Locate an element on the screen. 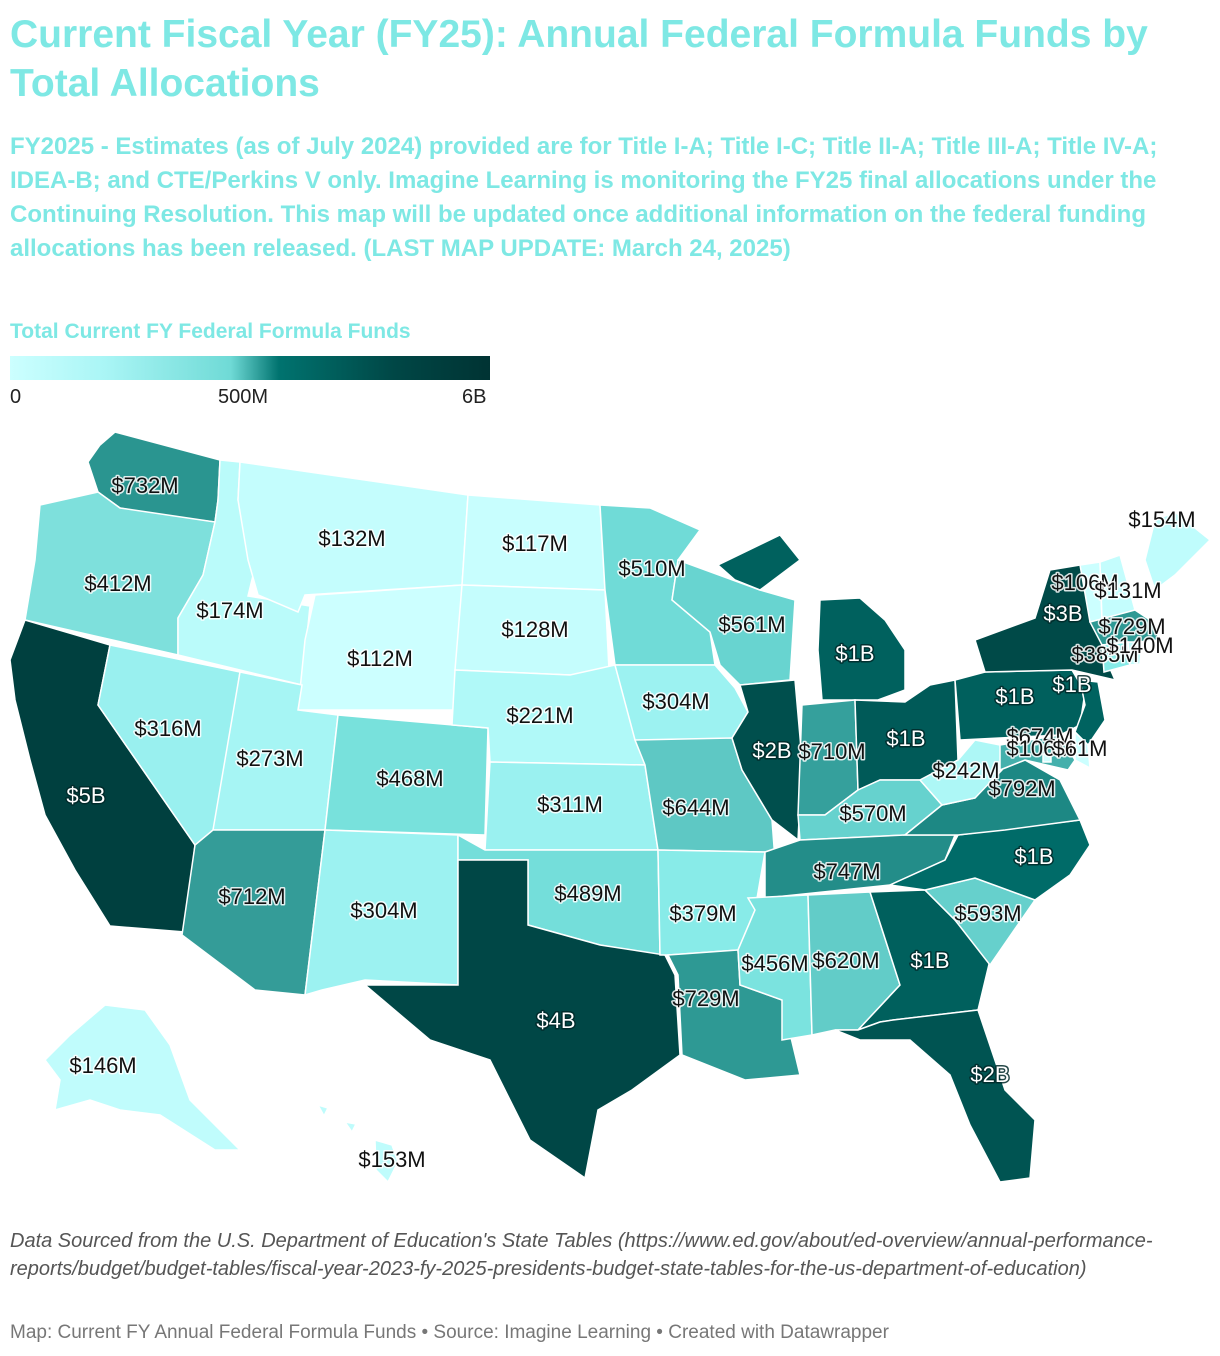  state-label-va: $792M is located at coordinates (1021, 788).